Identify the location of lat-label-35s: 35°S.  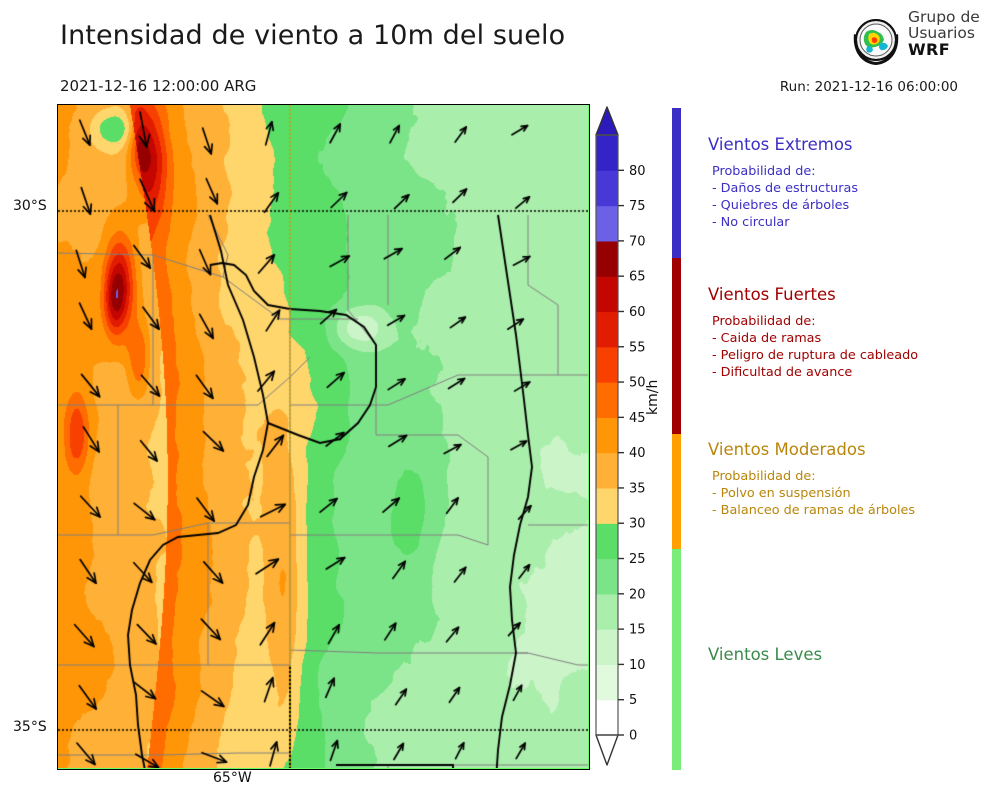
(30, 727).